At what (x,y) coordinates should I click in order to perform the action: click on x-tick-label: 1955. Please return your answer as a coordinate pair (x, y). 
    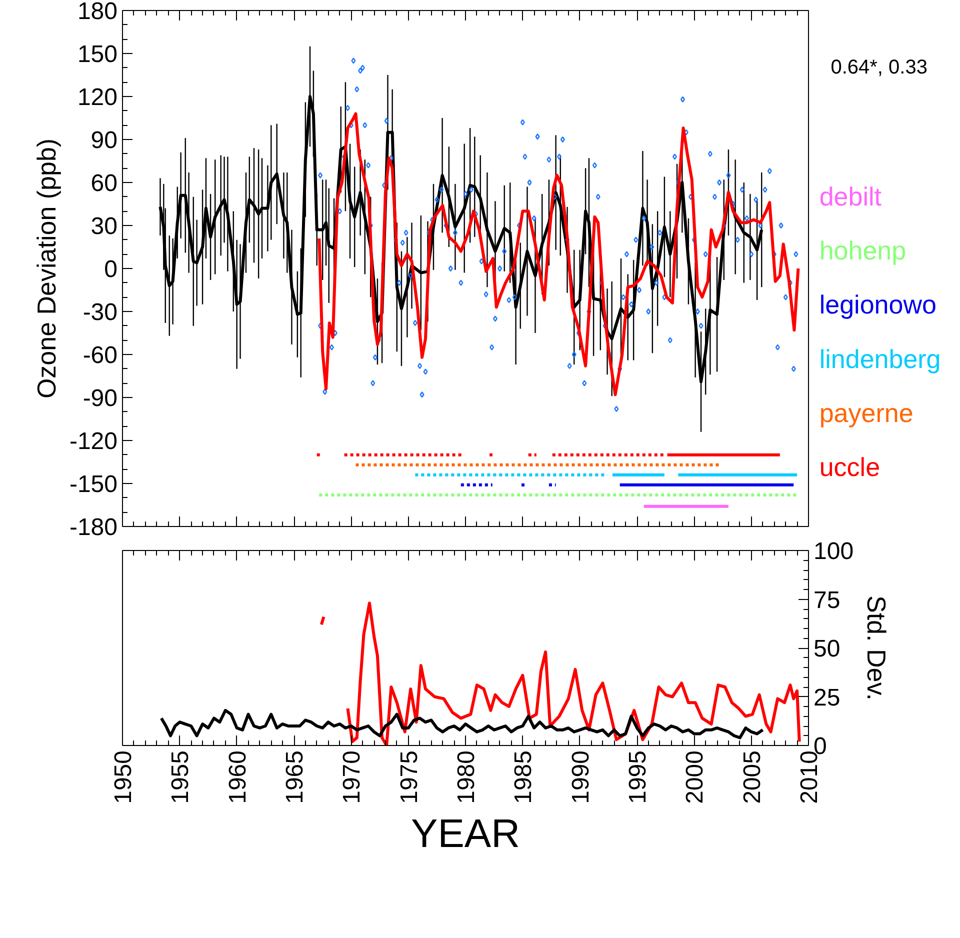
    Looking at the image, I should click on (180, 777).